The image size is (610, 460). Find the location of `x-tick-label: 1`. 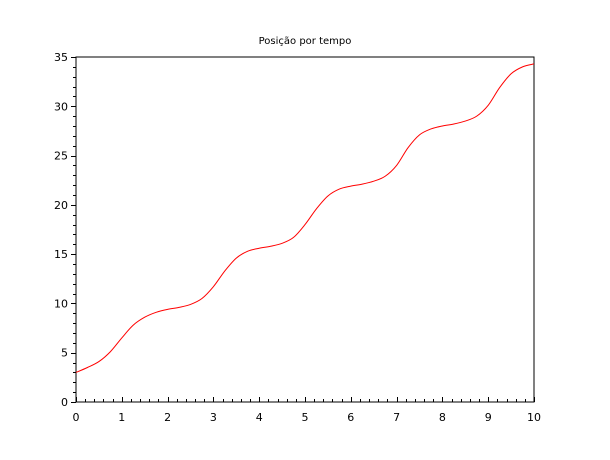

x-tick-label: 1 is located at coordinates (121, 417).